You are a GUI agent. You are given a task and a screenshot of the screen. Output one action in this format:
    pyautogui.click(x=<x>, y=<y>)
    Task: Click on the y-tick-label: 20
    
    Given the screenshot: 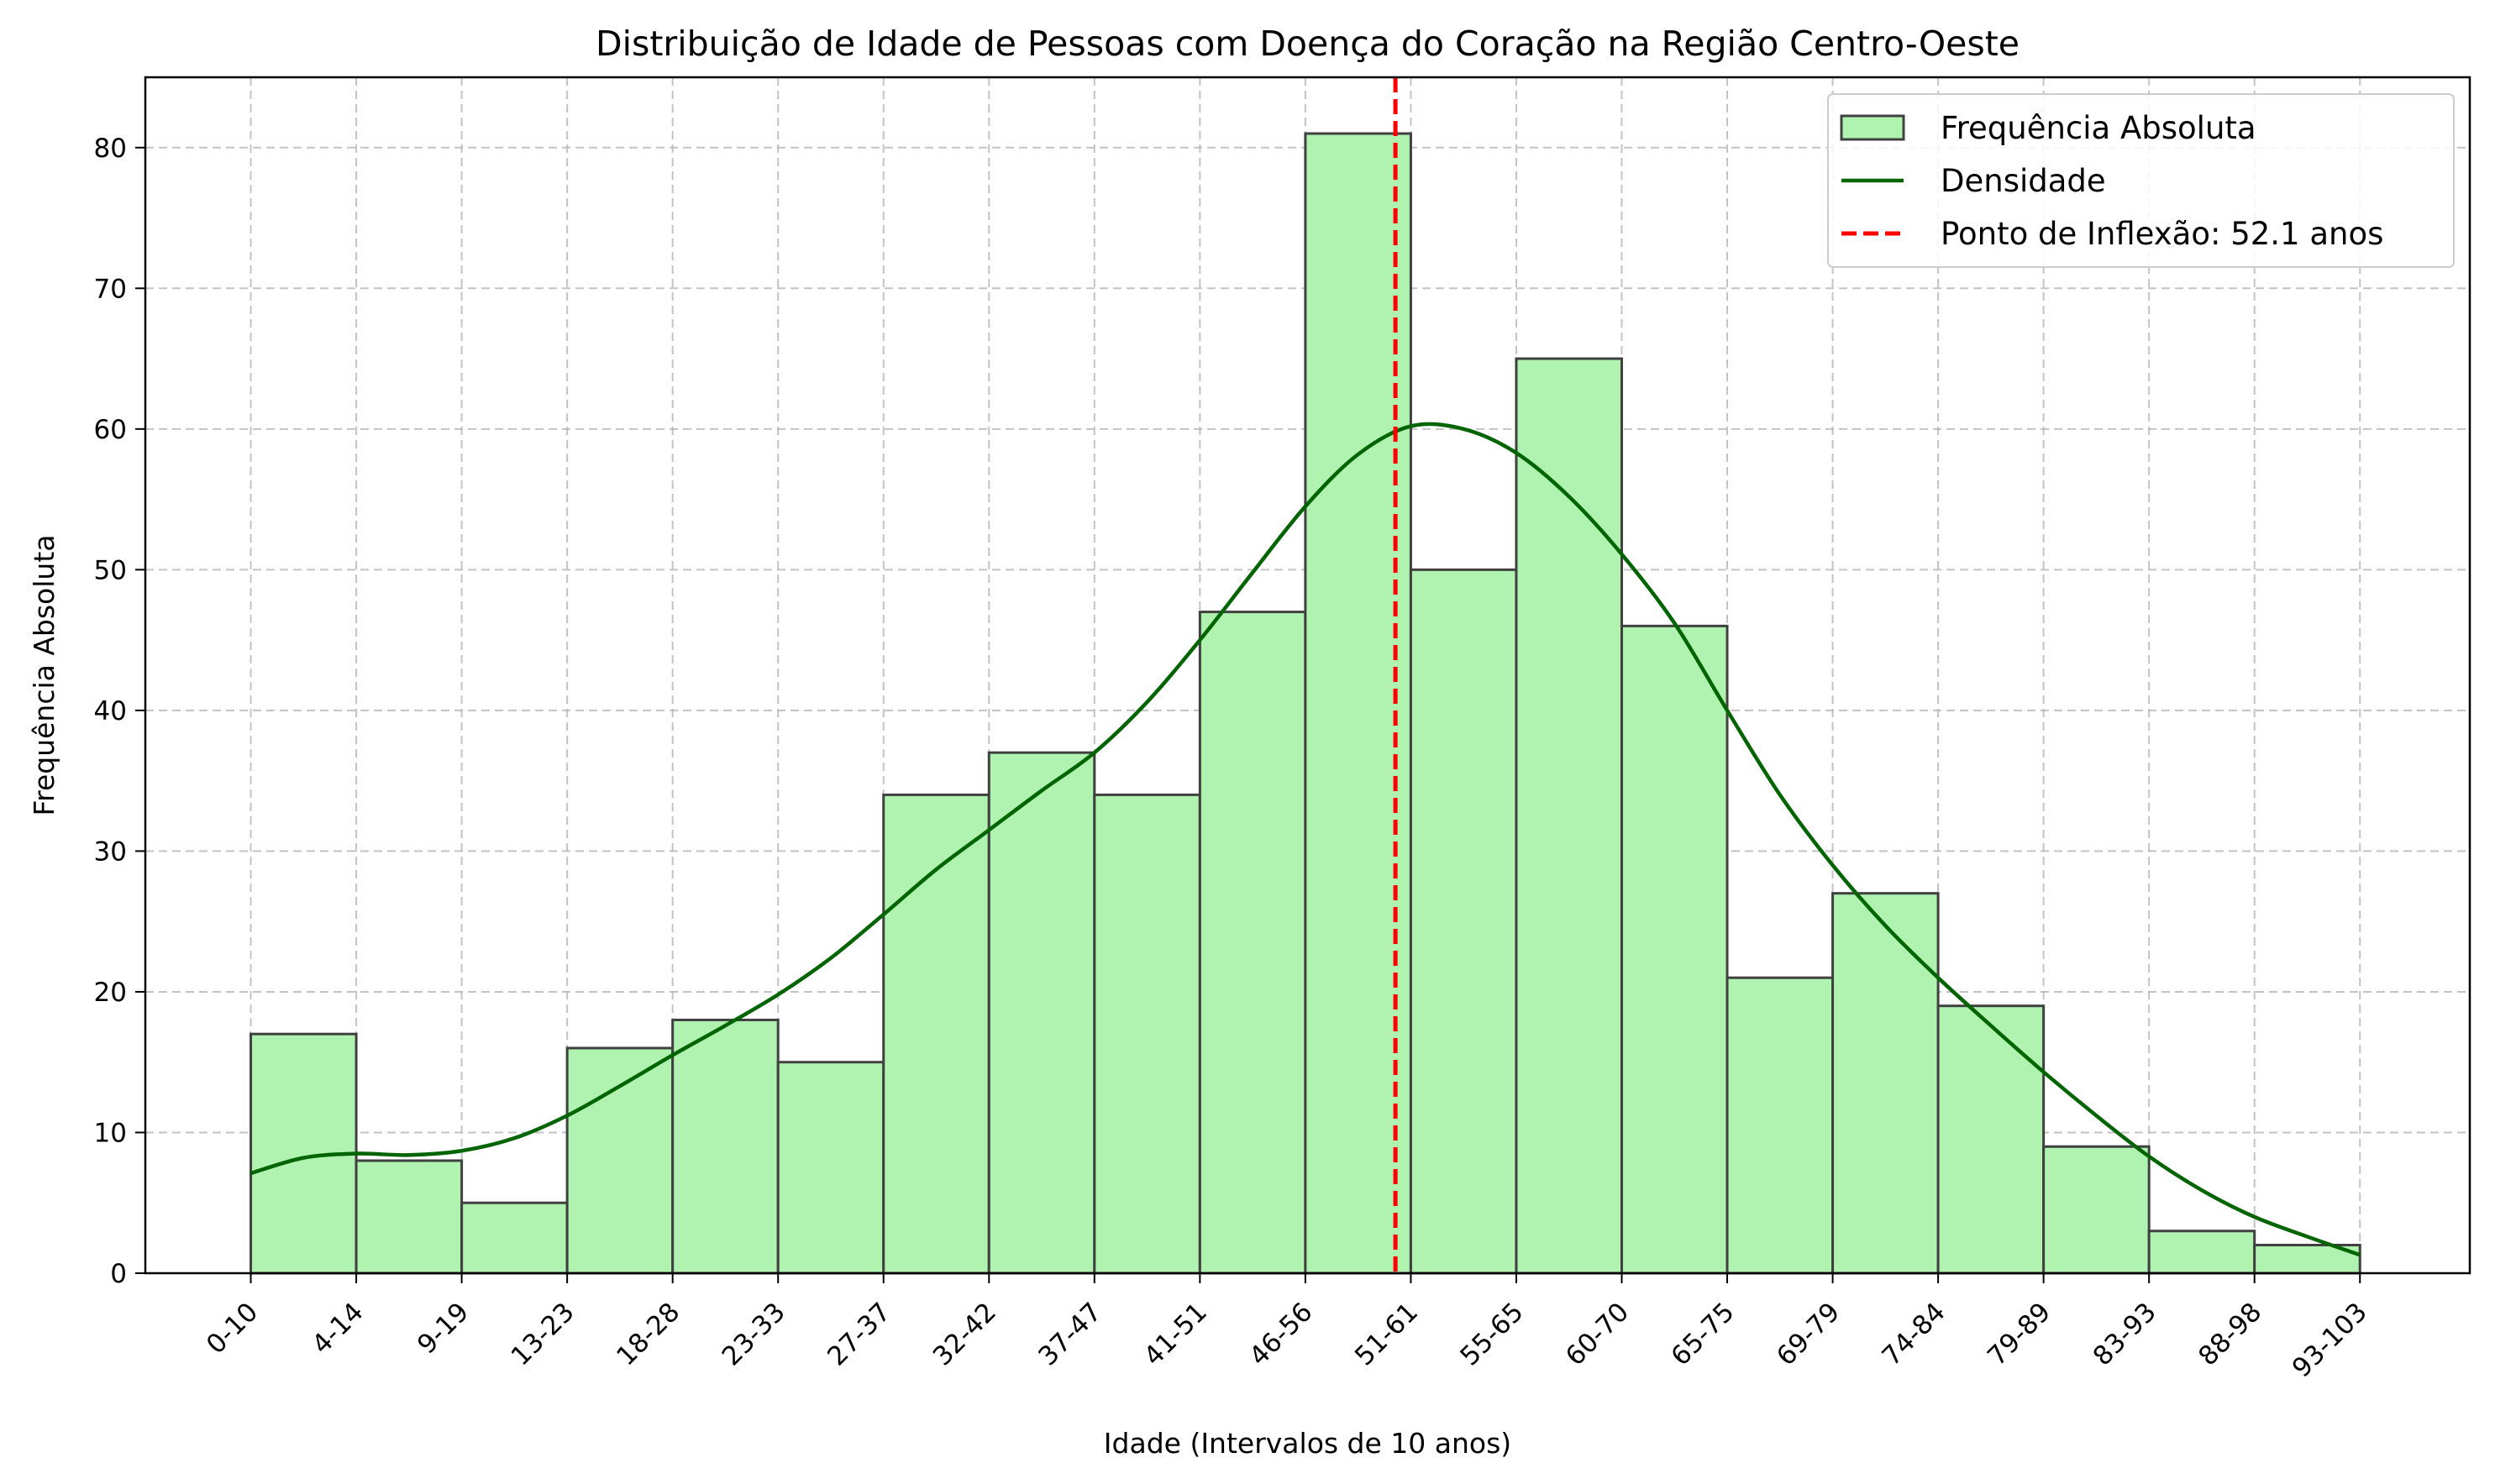 What is the action you would take?
    pyautogui.click(x=110, y=993)
    